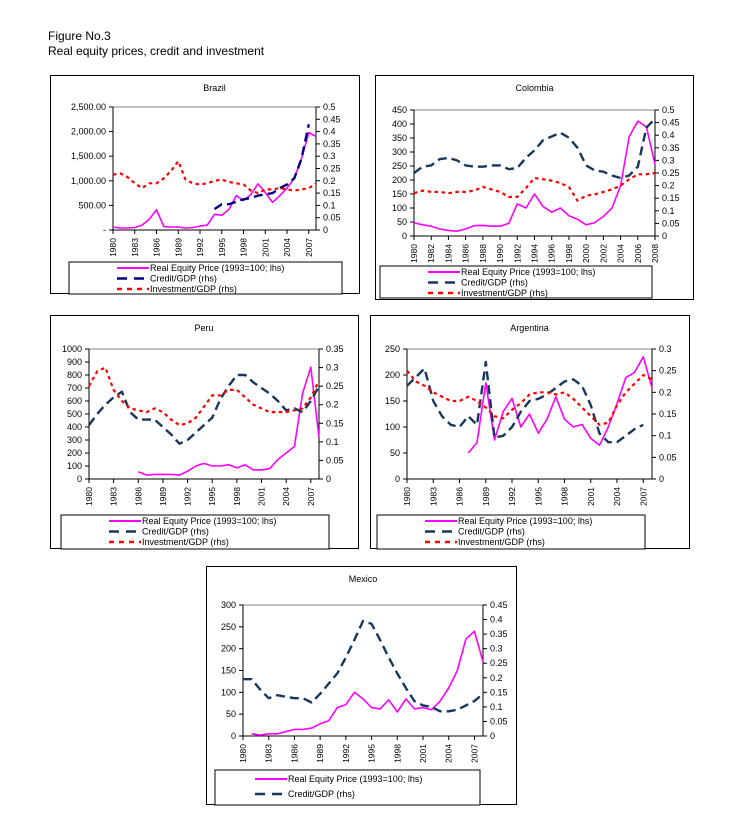 The height and width of the screenshot is (828, 749). Describe the element at coordinates (399, 138) in the screenshot. I see `left-tick-label: 350` at that location.